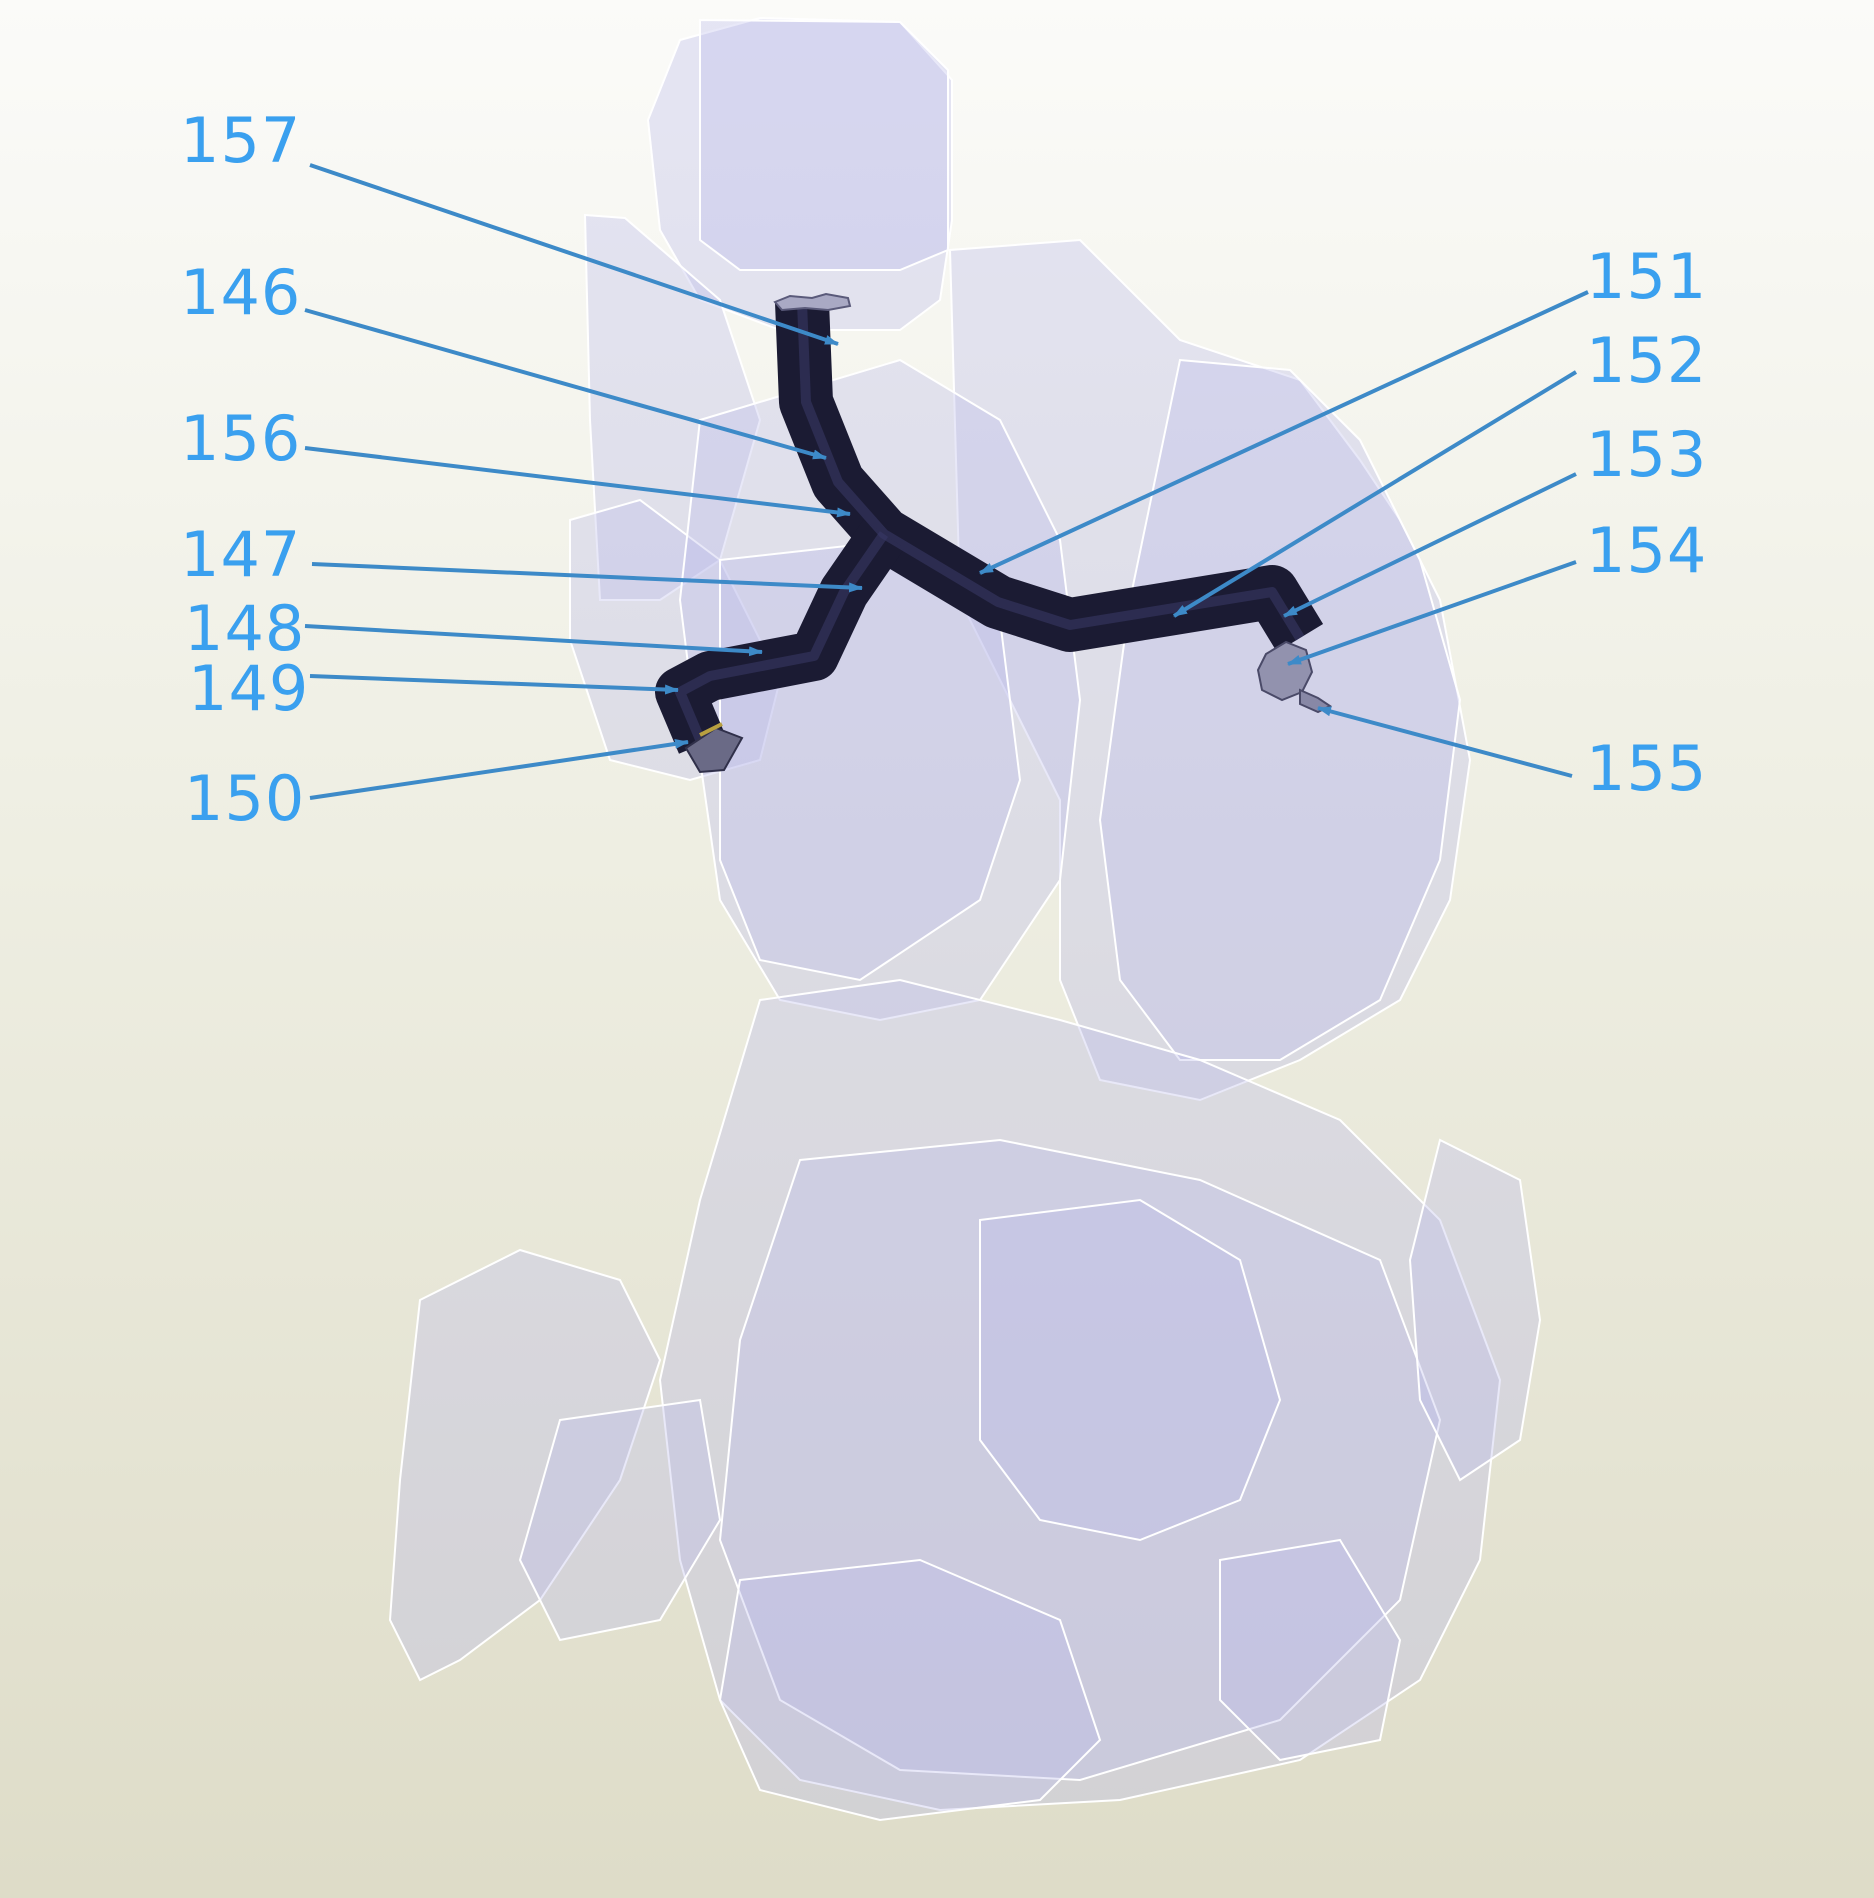  What do you see at coordinates (1647, 768) in the screenshot?
I see `callout-155: 155` at bounding box center [1647, 768].